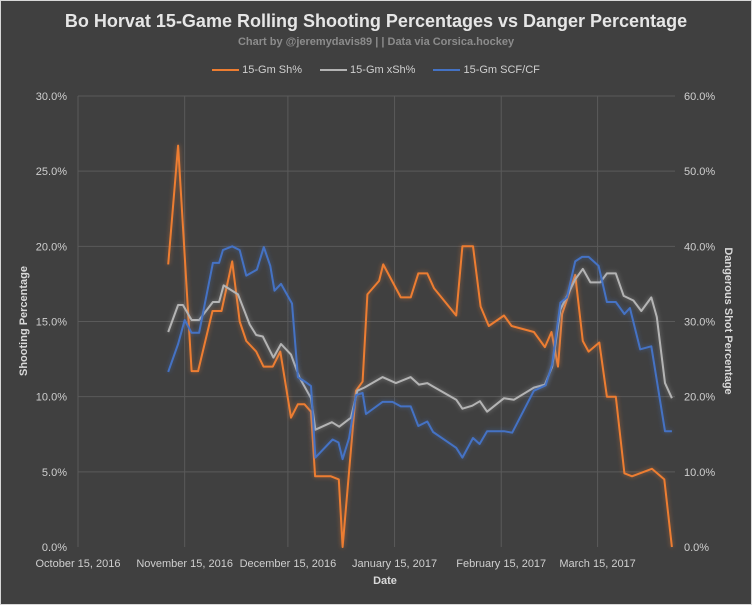 Image resolution: width=752 pixels, height=605 pixels. What do you see at coordinates (77, 564) in the screenshot?
I see `x-tick-label: October 15, 2016` at bounding box center [77, 564].